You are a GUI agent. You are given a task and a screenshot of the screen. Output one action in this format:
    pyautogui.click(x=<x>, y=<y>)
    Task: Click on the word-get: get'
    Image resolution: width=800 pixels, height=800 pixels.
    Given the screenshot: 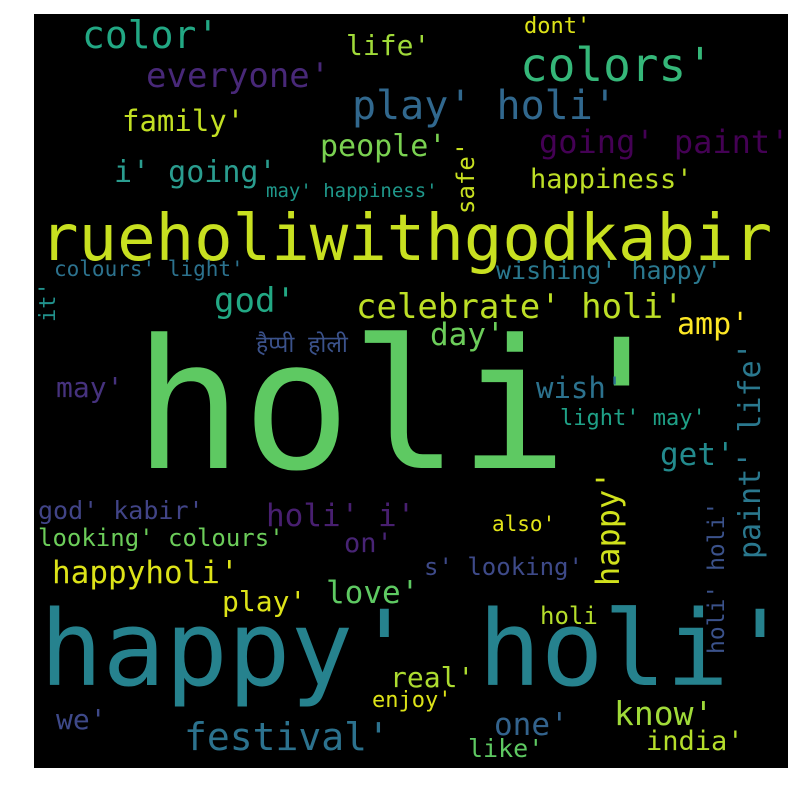 What is the action you would take?
    pyautogui.click(x=697, y=455)
    